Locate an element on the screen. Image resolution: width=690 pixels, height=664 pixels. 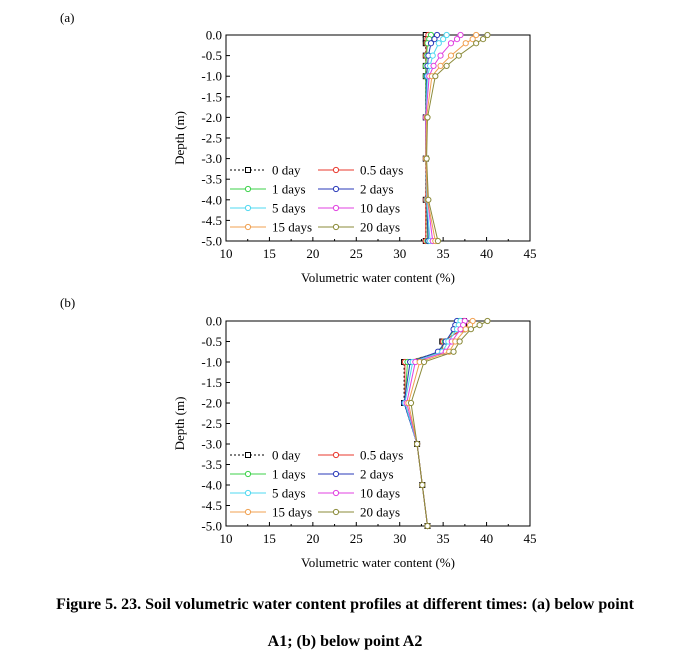
legend-item: 10 days is located at coordinates (359, 493).